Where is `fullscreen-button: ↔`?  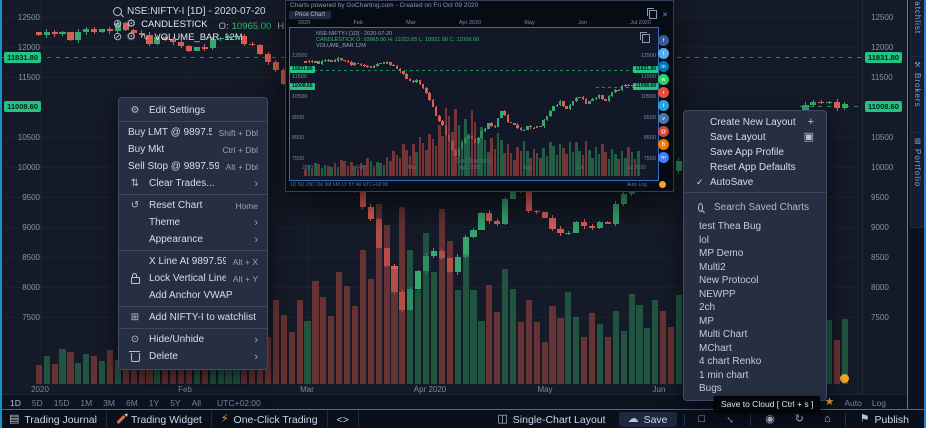 fullscreen-button: ↔ is located at coordinates (730, 419).